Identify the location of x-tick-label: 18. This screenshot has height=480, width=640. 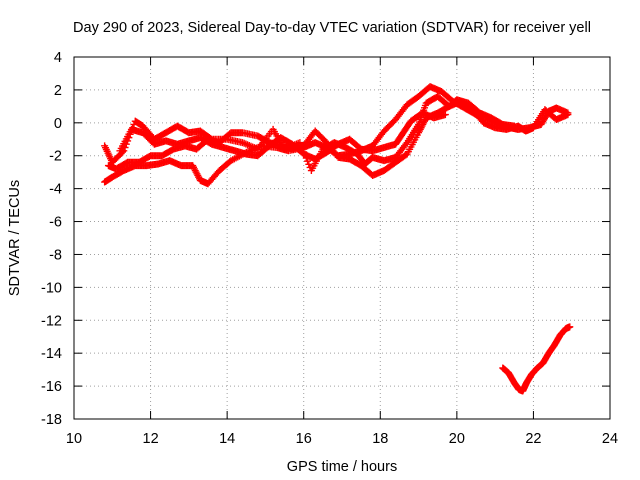
(380, 439).